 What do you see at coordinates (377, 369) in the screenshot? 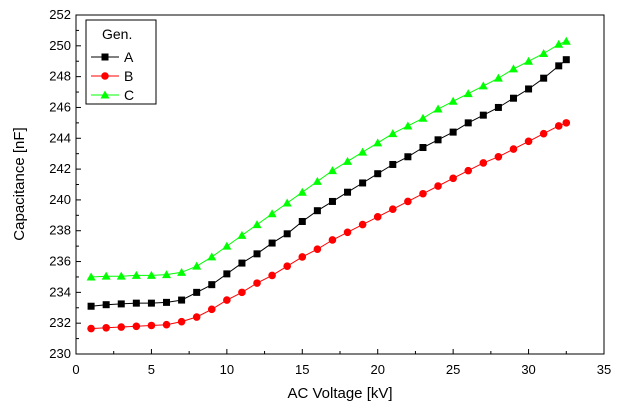
I see `x-tick-label: 20` at bounding box center [377, 369].